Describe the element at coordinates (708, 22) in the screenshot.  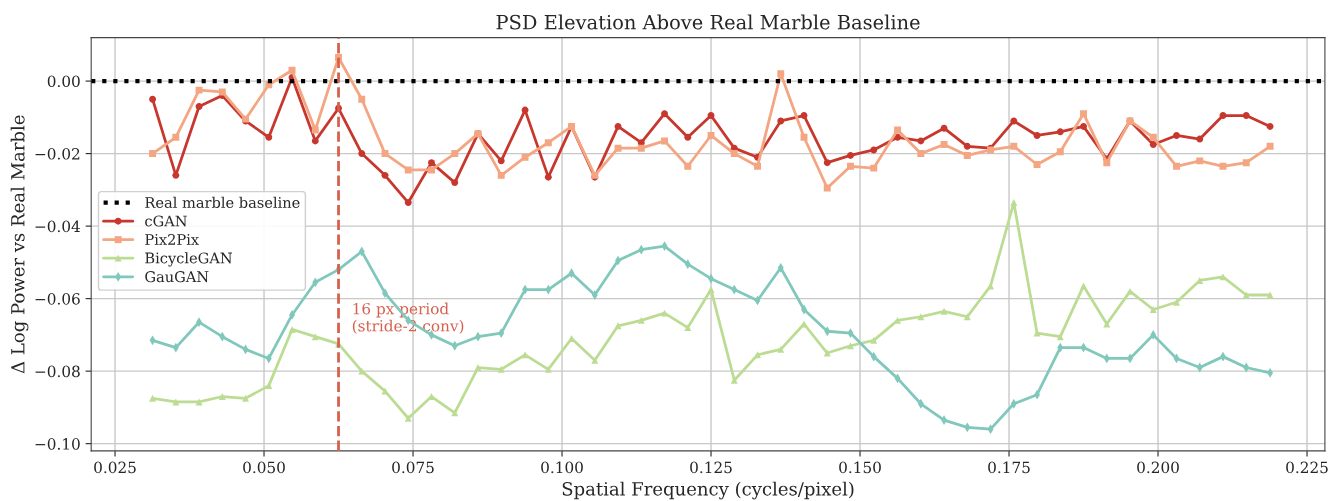
I see `chart-title: PSD Elevation Above Real Marble Baseline` at that location.